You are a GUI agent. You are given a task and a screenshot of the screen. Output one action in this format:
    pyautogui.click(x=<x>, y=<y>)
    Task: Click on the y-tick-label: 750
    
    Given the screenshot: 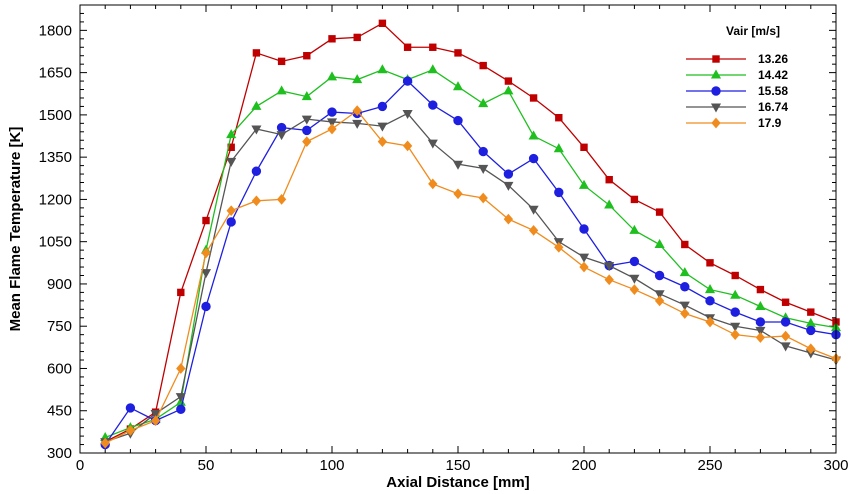 What is the action you would take?
    pyautogui.click(x=59, y=326)
    